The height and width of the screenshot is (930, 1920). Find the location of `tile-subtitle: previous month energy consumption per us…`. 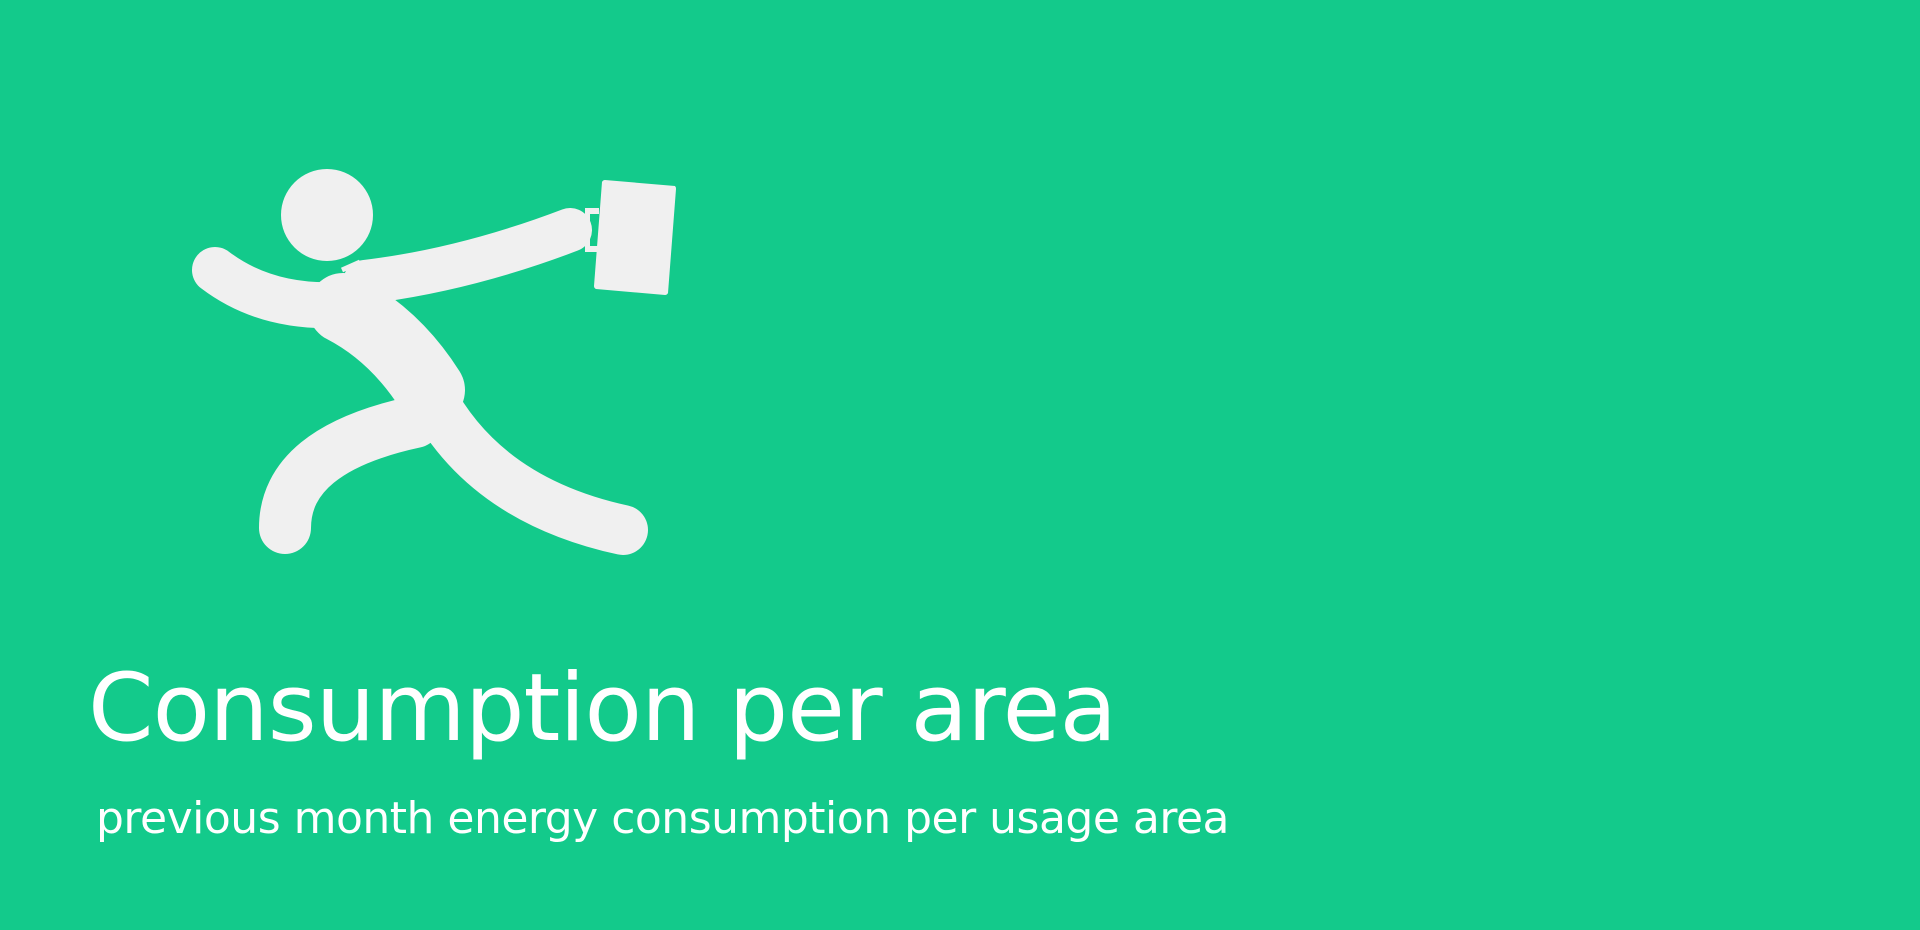

tile-subtitle: previous month energy consumption per us… is located at coordinates (663, 818).